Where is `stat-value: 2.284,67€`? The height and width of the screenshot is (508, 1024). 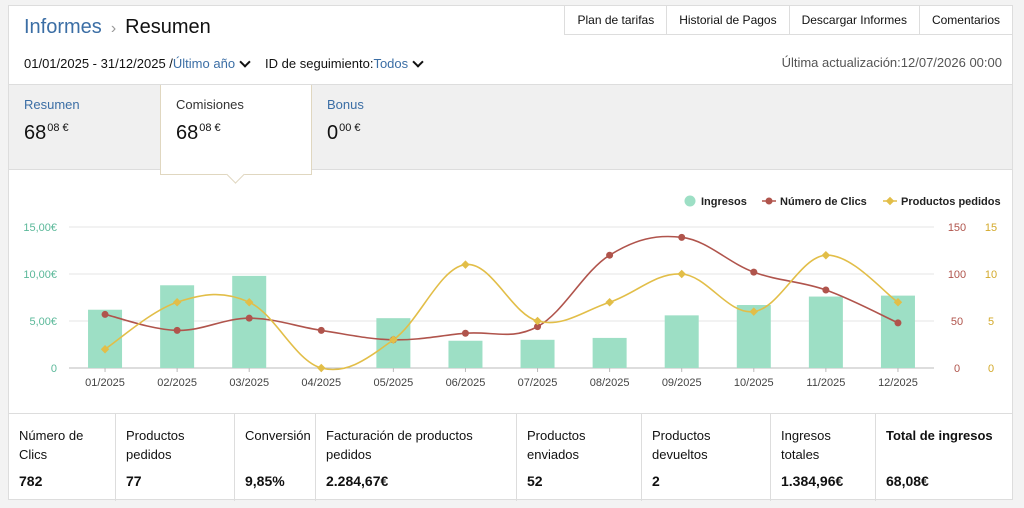 stat-value: 2.284,67€ is located at coordinates (357, 481).